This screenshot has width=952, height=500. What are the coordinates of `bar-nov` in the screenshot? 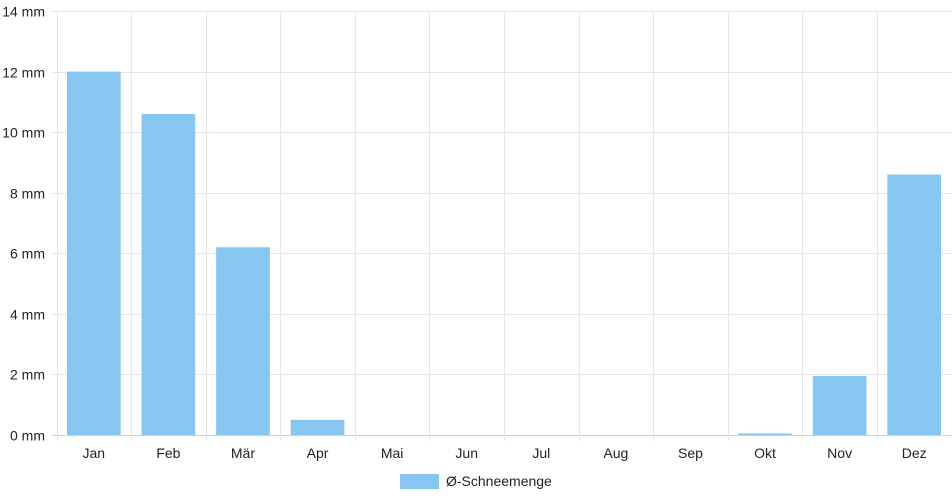 It's located at (839, 405).